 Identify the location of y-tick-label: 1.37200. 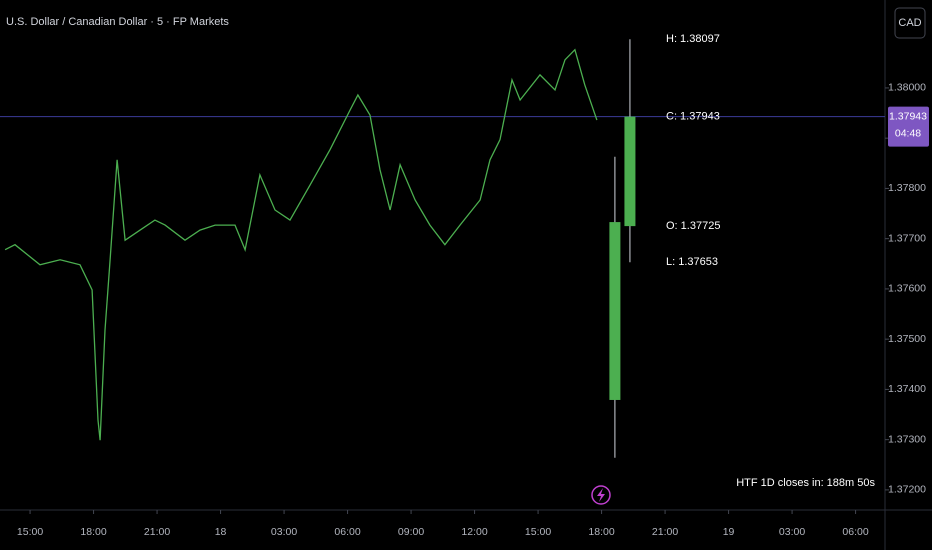
(907, 490).